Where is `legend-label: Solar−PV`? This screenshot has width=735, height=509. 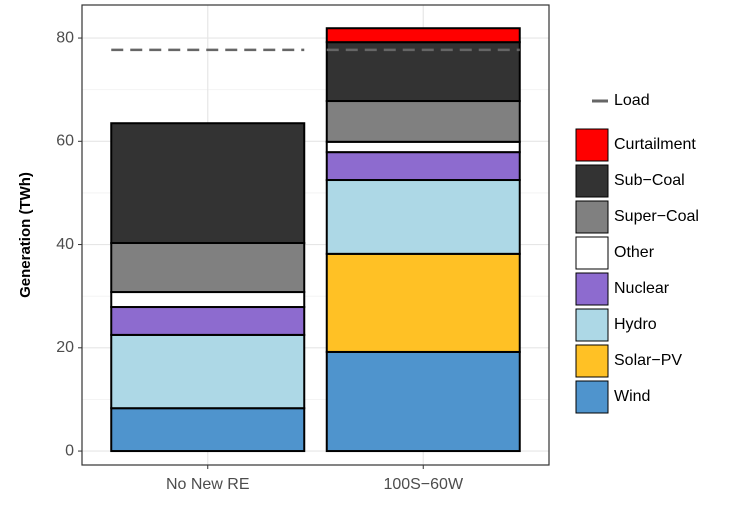 legend-label: Solar−PV is located at coordinates (648, 360).